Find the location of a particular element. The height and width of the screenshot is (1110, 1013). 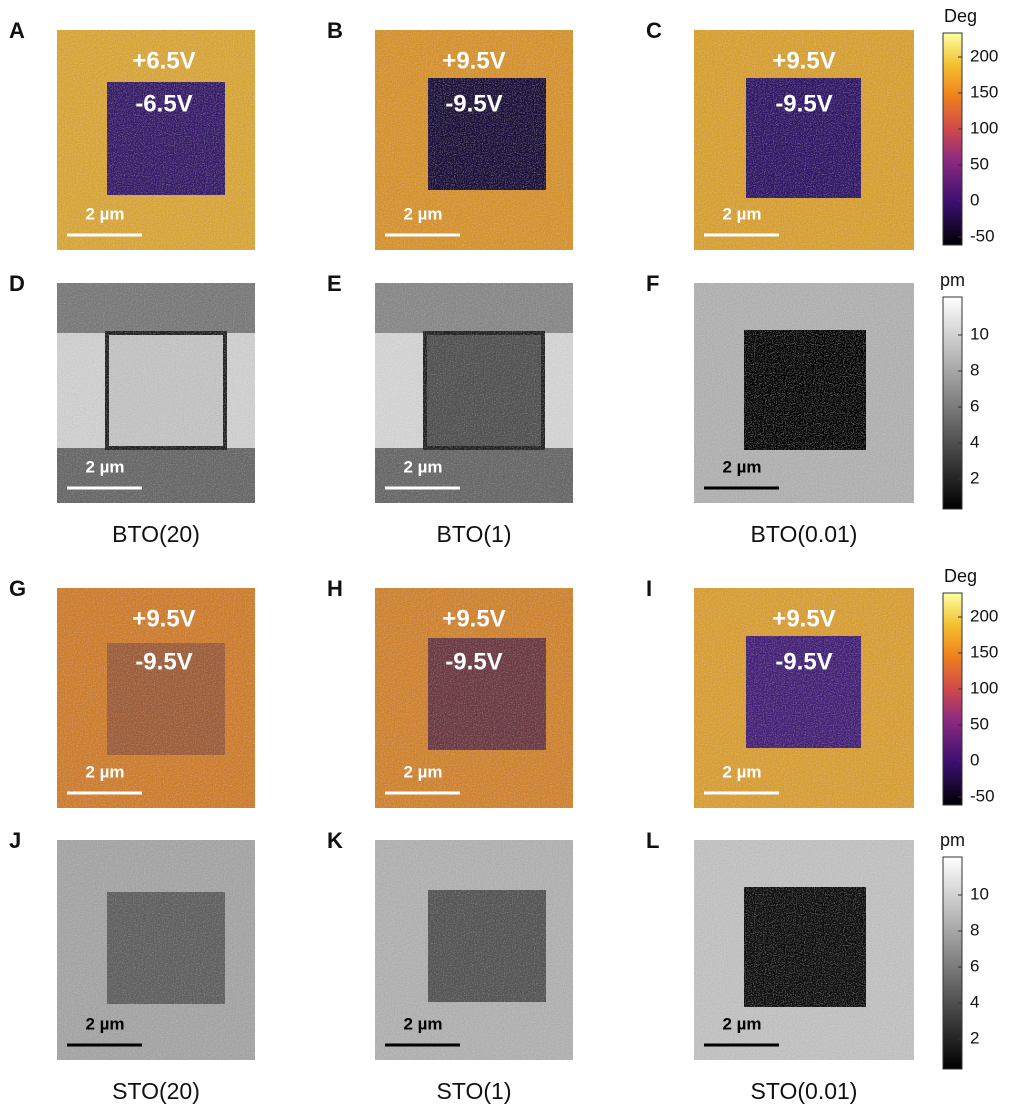

panel-letter: F is located at coordinates (652, 283).